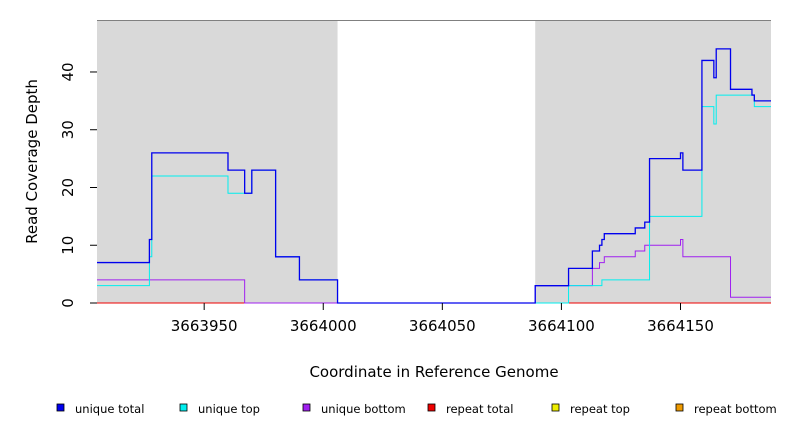 This screenshot has height=432, width=792. I want to click on legend-label-unique-top: unique top, so click(229, 409).